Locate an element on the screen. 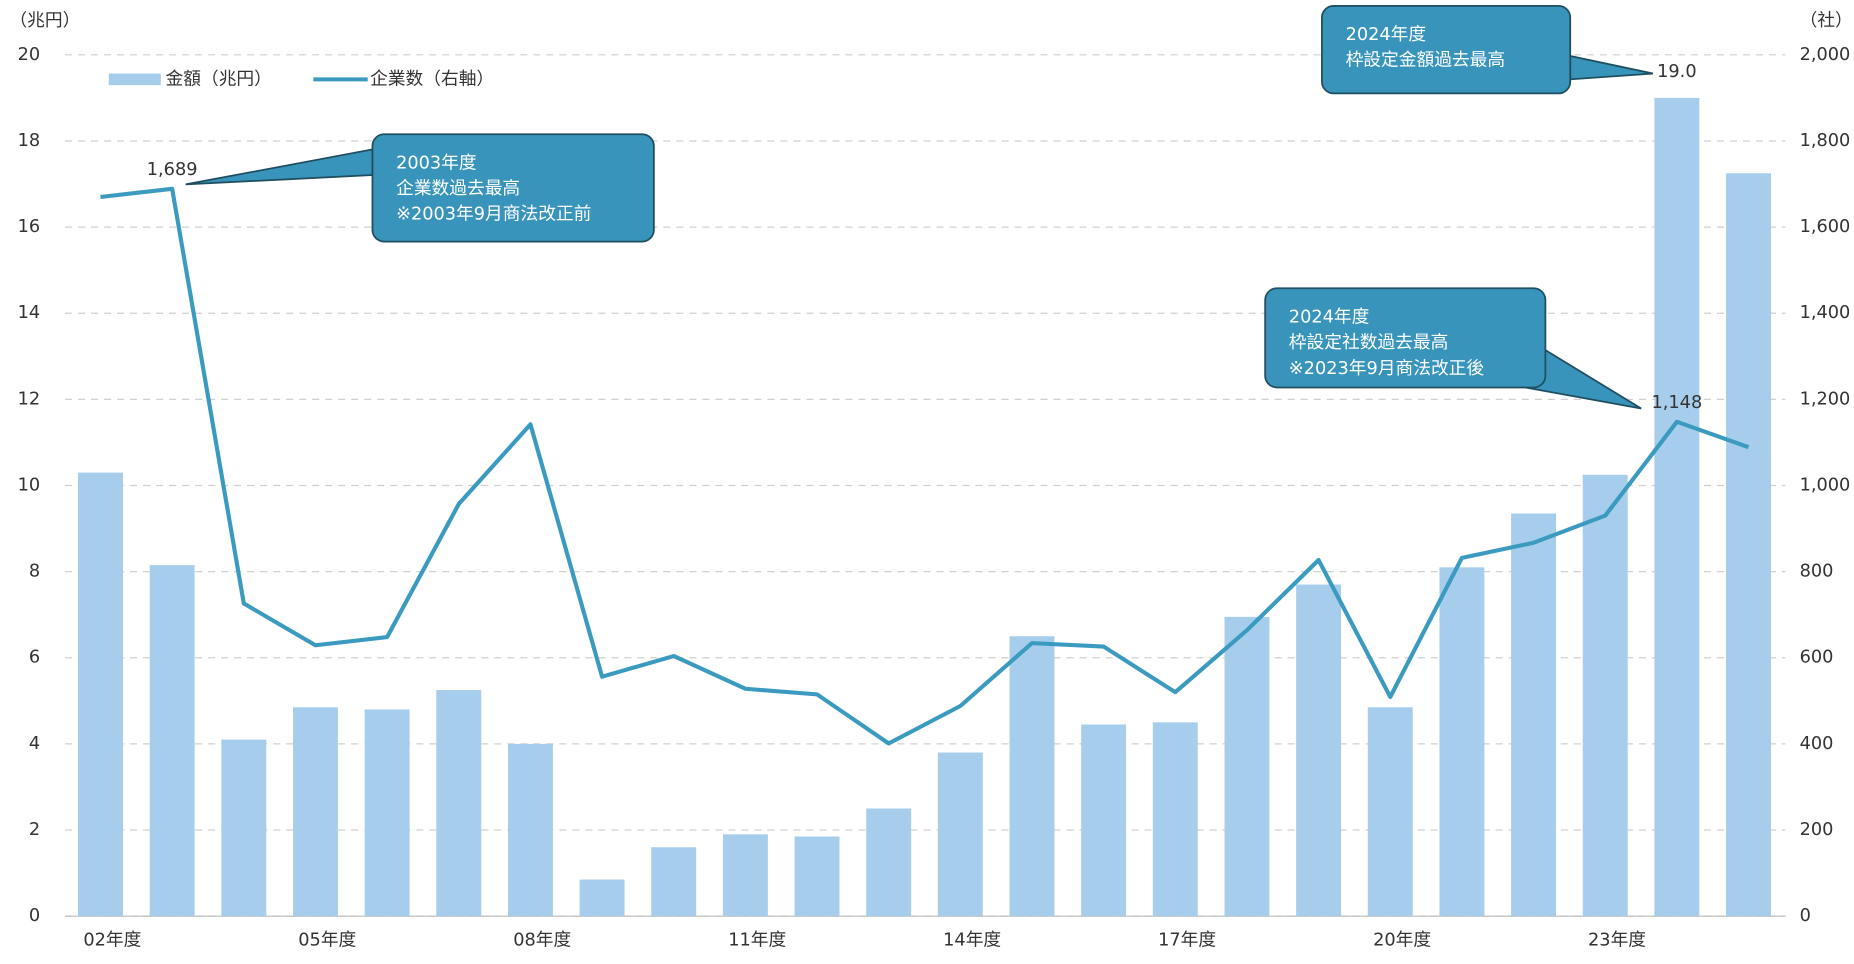  y2-tick-label: 800 is located at coordinates (1817, 572).